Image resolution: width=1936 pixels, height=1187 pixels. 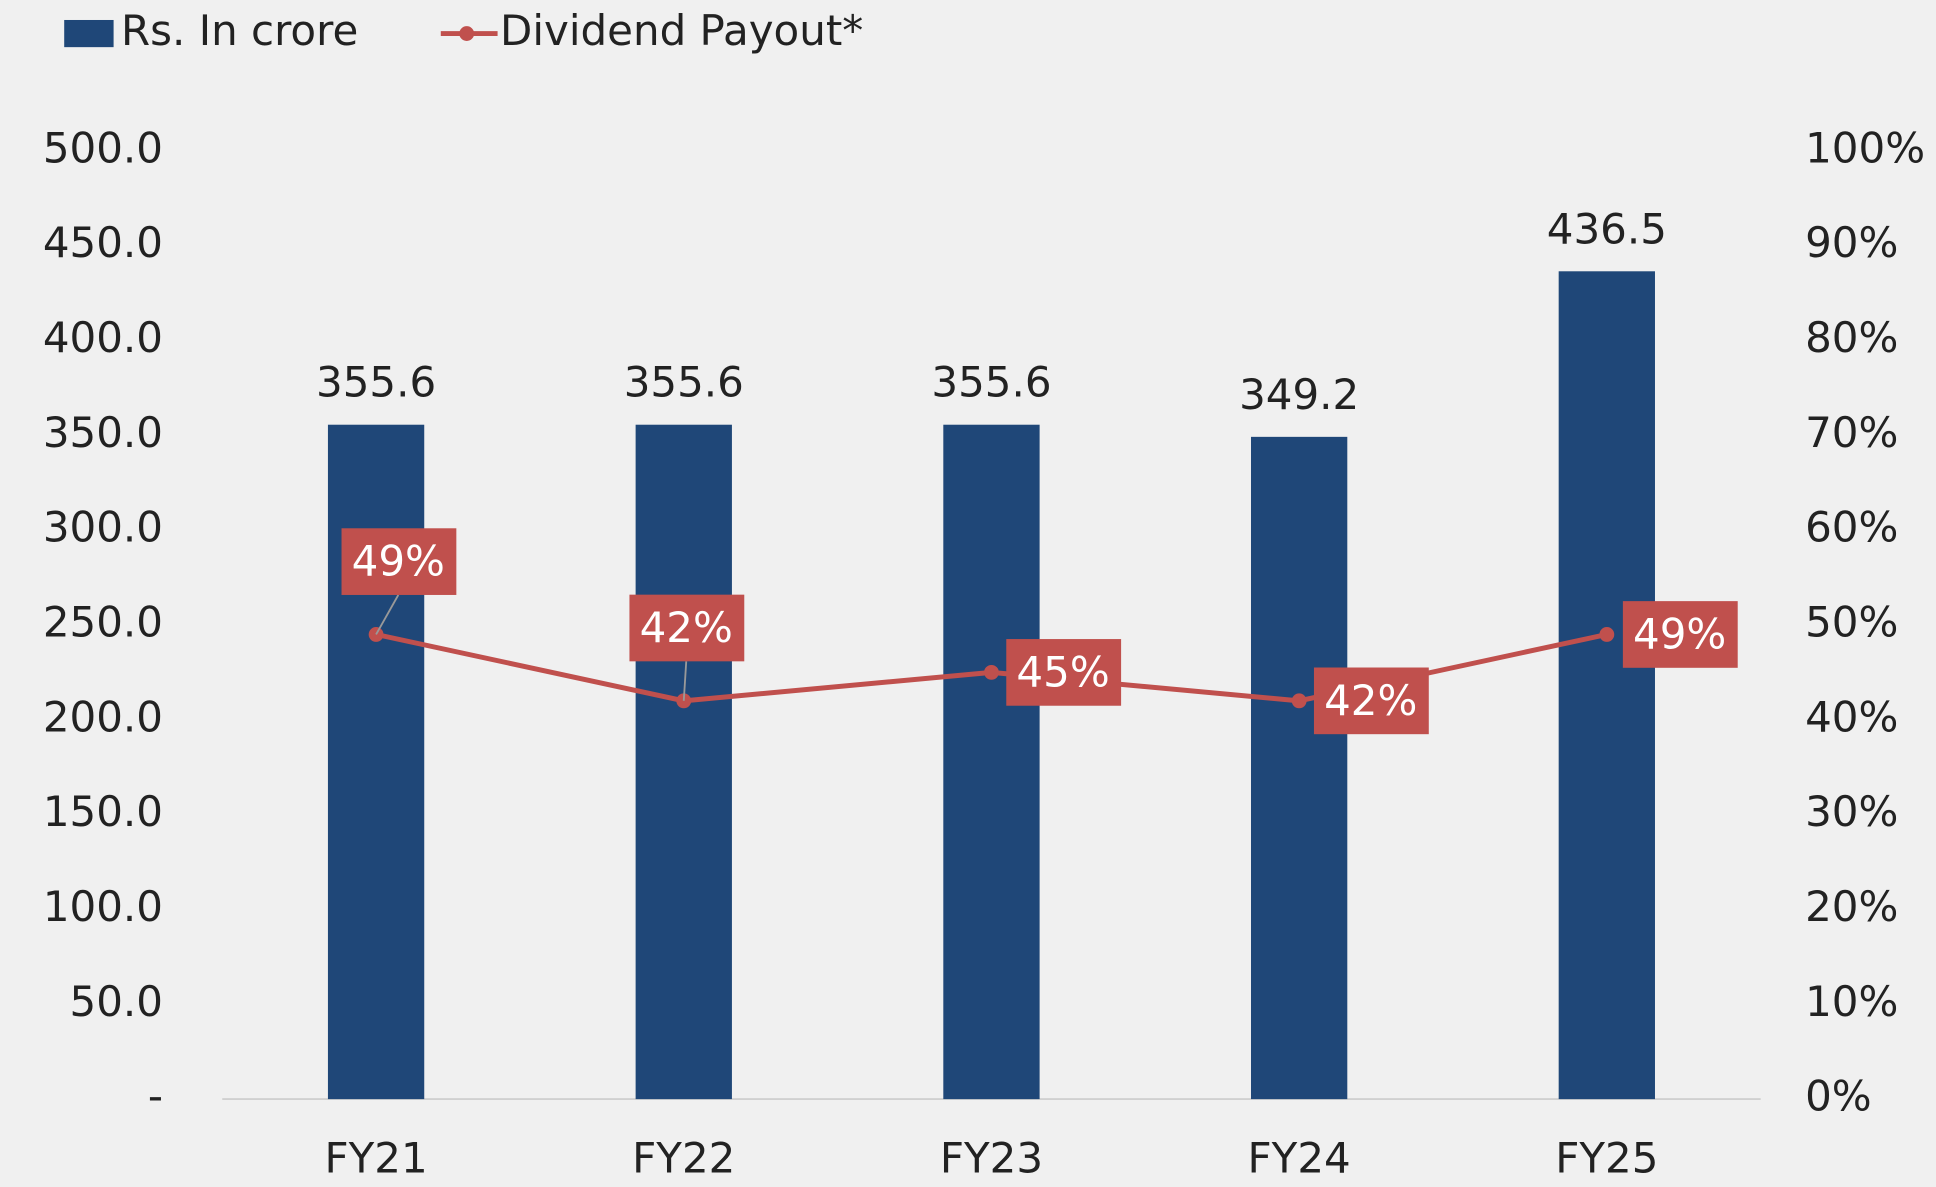 I want to click on line-value-label: 45%, so click(x=1062, y=671).